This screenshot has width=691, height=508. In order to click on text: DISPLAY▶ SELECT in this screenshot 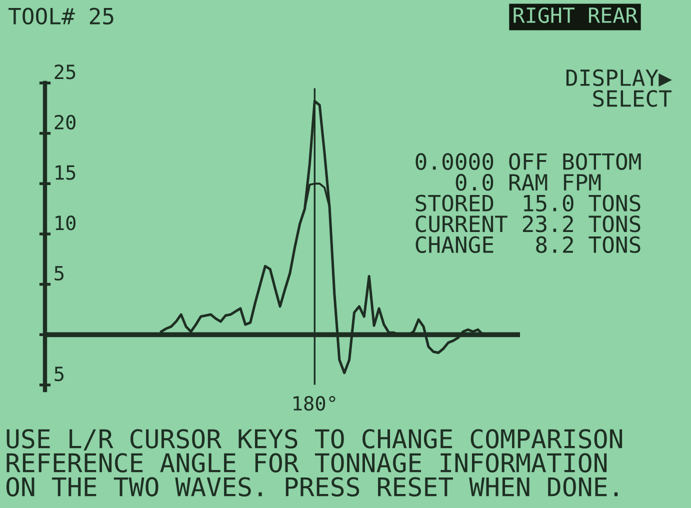, I will do `click(619, 88)`.